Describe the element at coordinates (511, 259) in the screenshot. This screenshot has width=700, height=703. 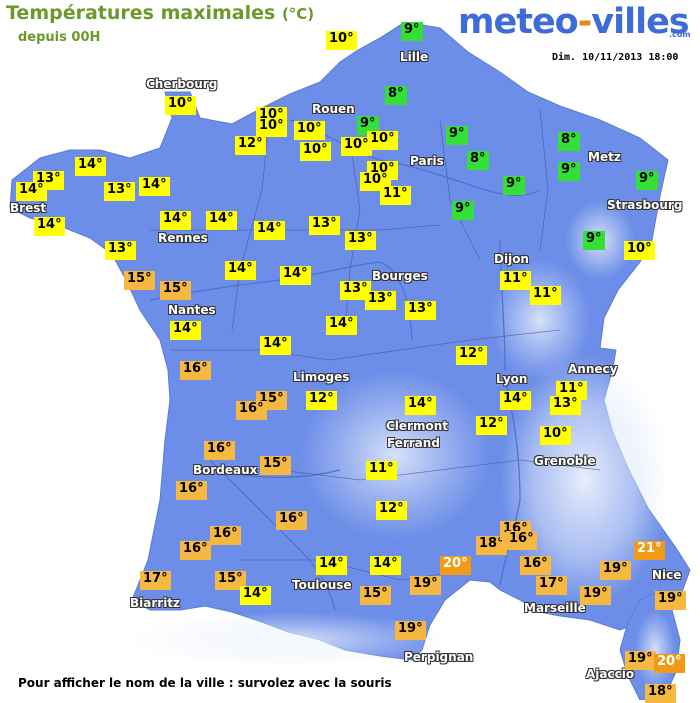
I see `city-label-dijon: Dijon` at that location.